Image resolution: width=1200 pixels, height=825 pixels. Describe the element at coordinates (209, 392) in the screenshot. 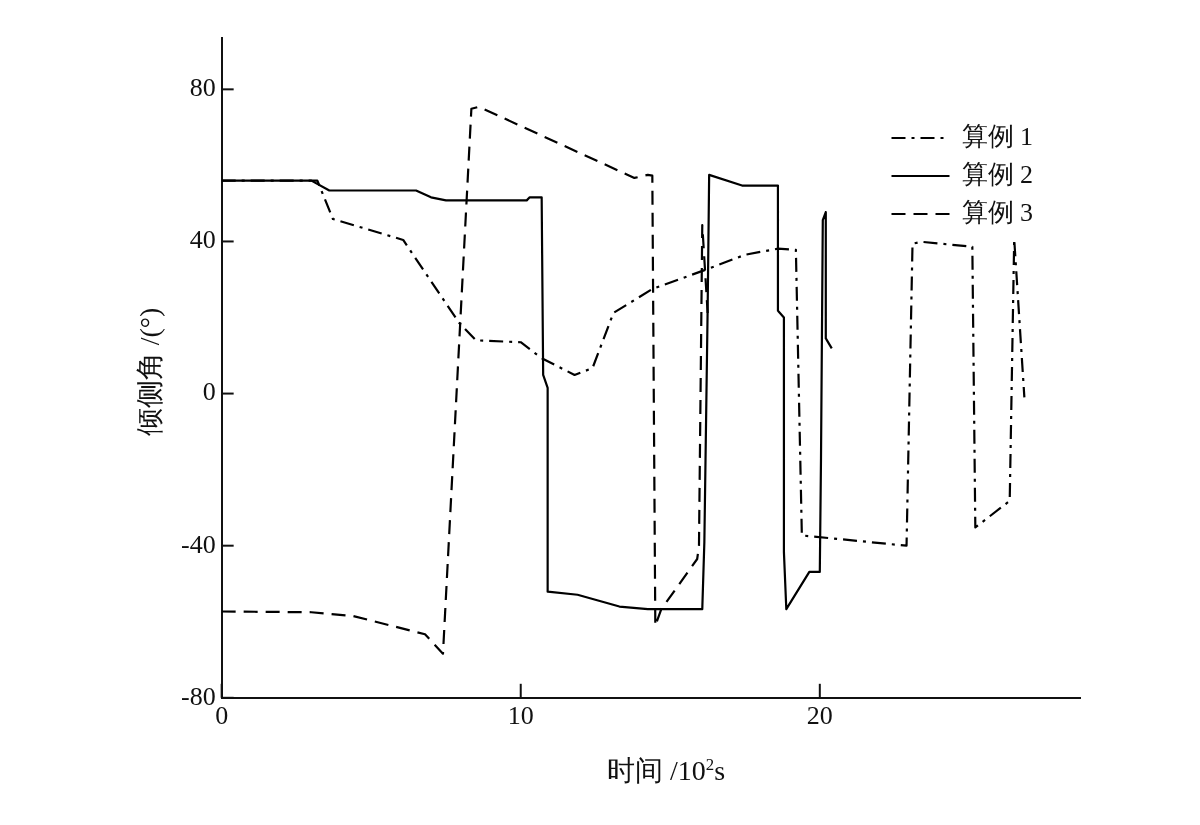

I see `y-tick-label: 0` at that location.